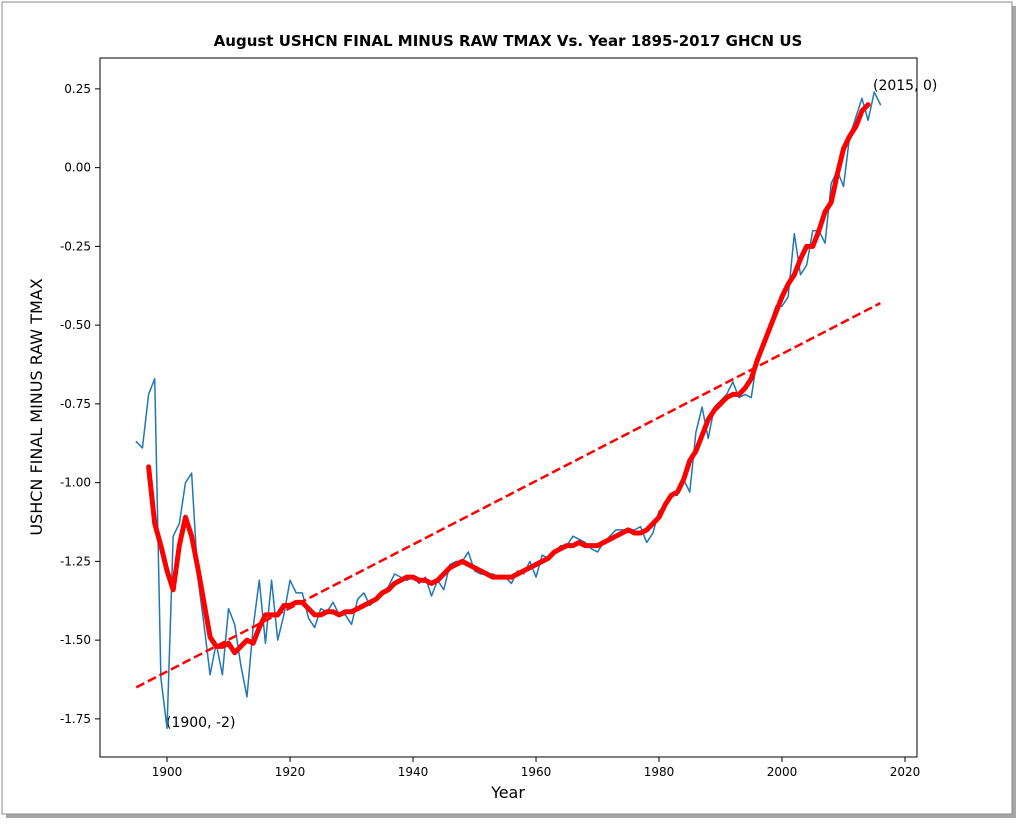  What do you see at coordinates (75, 483) in the screenshot?
I see `y-tick-label: -1.00` at bounding box center [75, 483].